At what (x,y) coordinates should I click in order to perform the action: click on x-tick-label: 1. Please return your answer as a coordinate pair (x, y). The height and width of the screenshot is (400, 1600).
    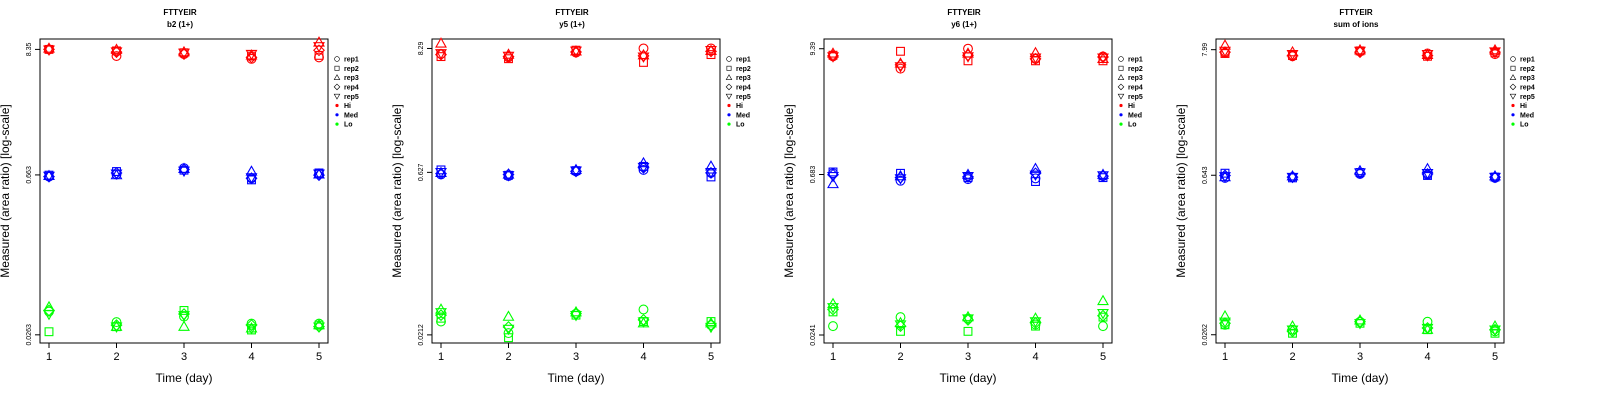
    Looking at the image, I should click on (49, 357).